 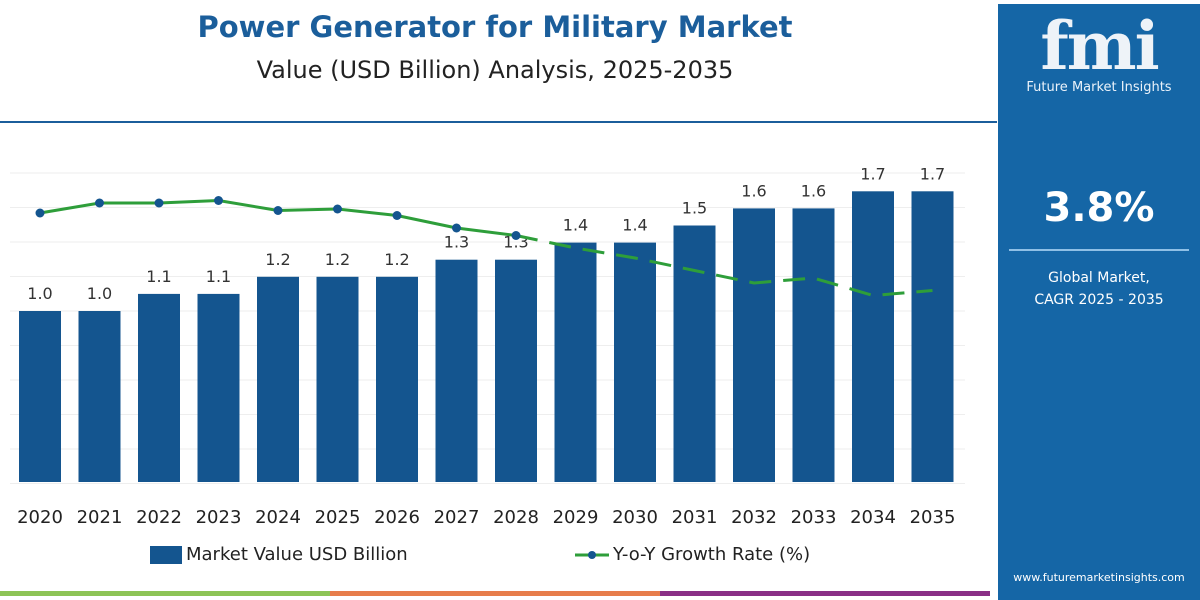 What do you see at coordinates (218, 200) in the screenshot?
I see `growth-marker-2023` at bounding box center [218, 200].